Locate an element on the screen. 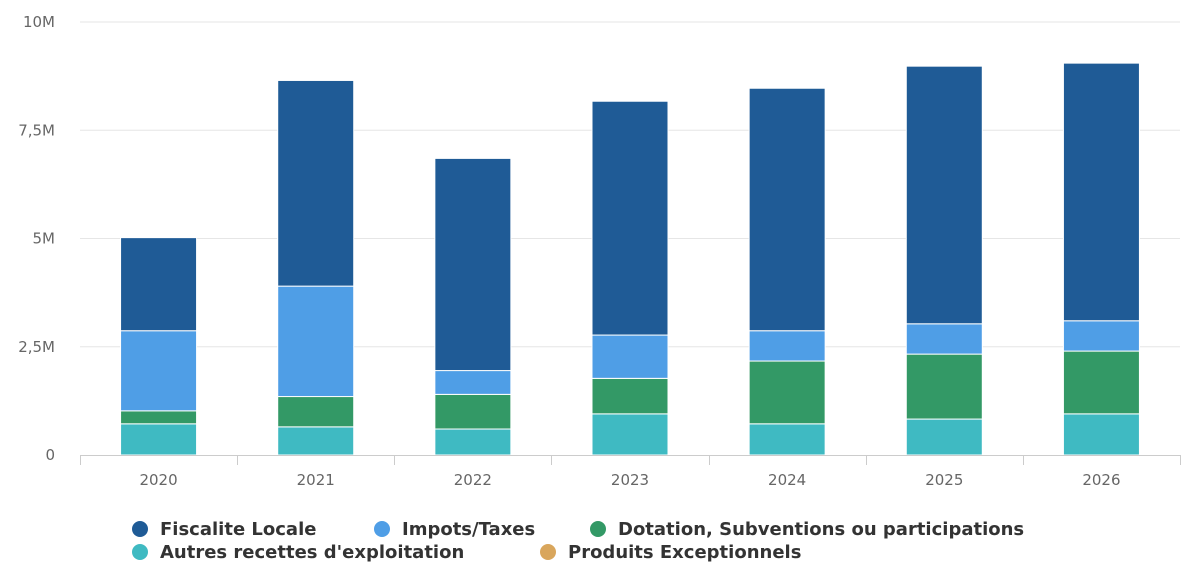 The image size is (1182, 563). legend-item: Dotation, Subventions ou participations is located at coordinates (807, 529).